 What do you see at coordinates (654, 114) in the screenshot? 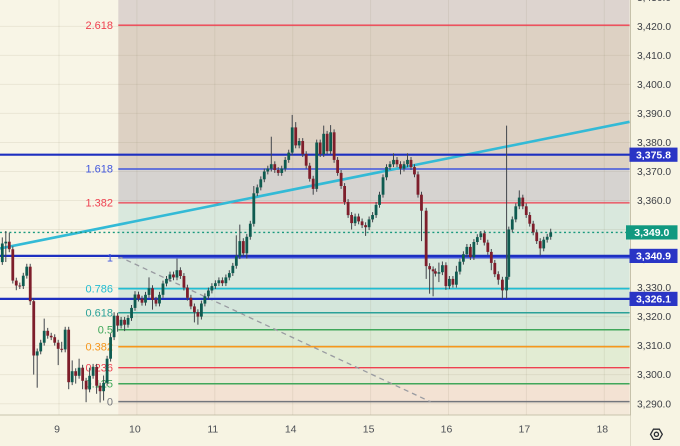
I see `svg-text: 3,390.0` at bounding box center [654, 114].